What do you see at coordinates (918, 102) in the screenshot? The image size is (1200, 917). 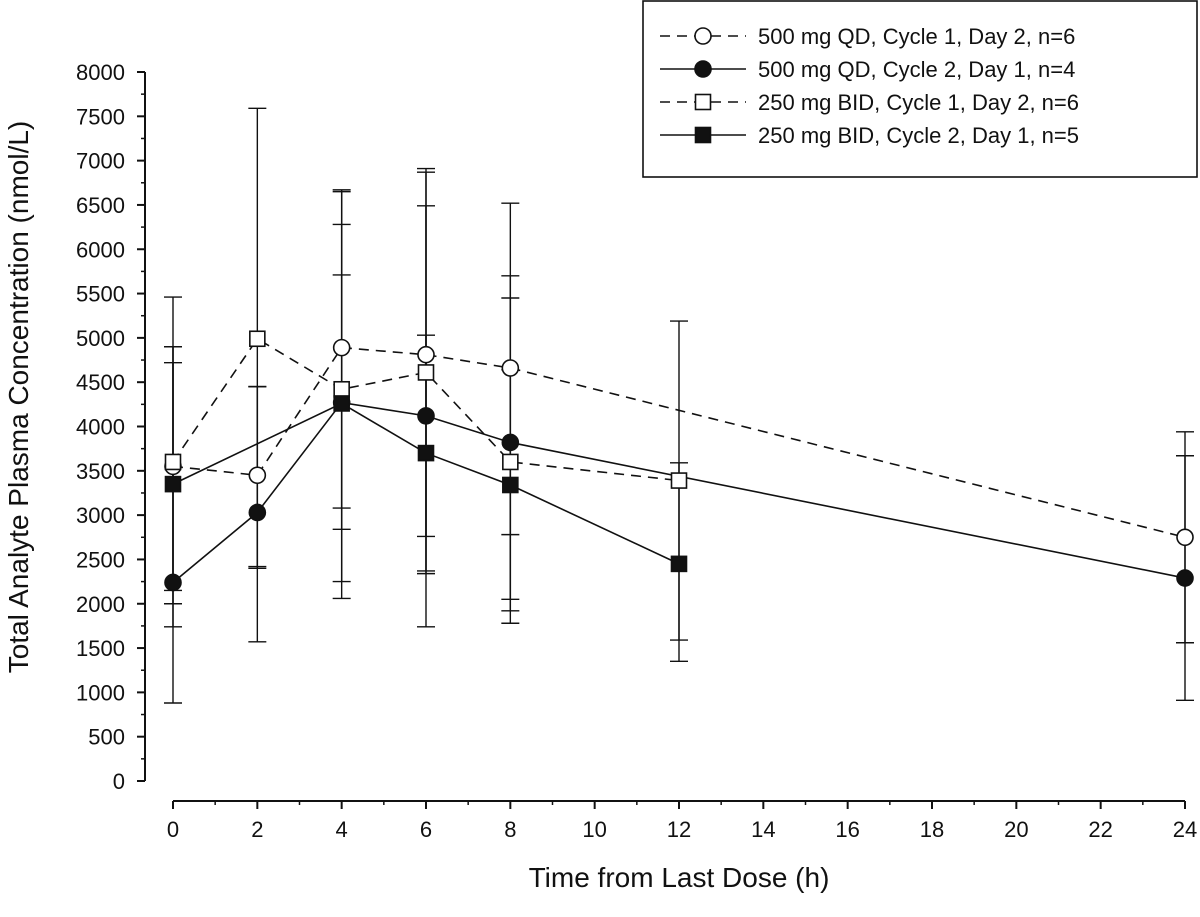 I see `legend-label: 250 mg BID, Cycle 1, Day 2, n=6` at bounding box center [918, 102].